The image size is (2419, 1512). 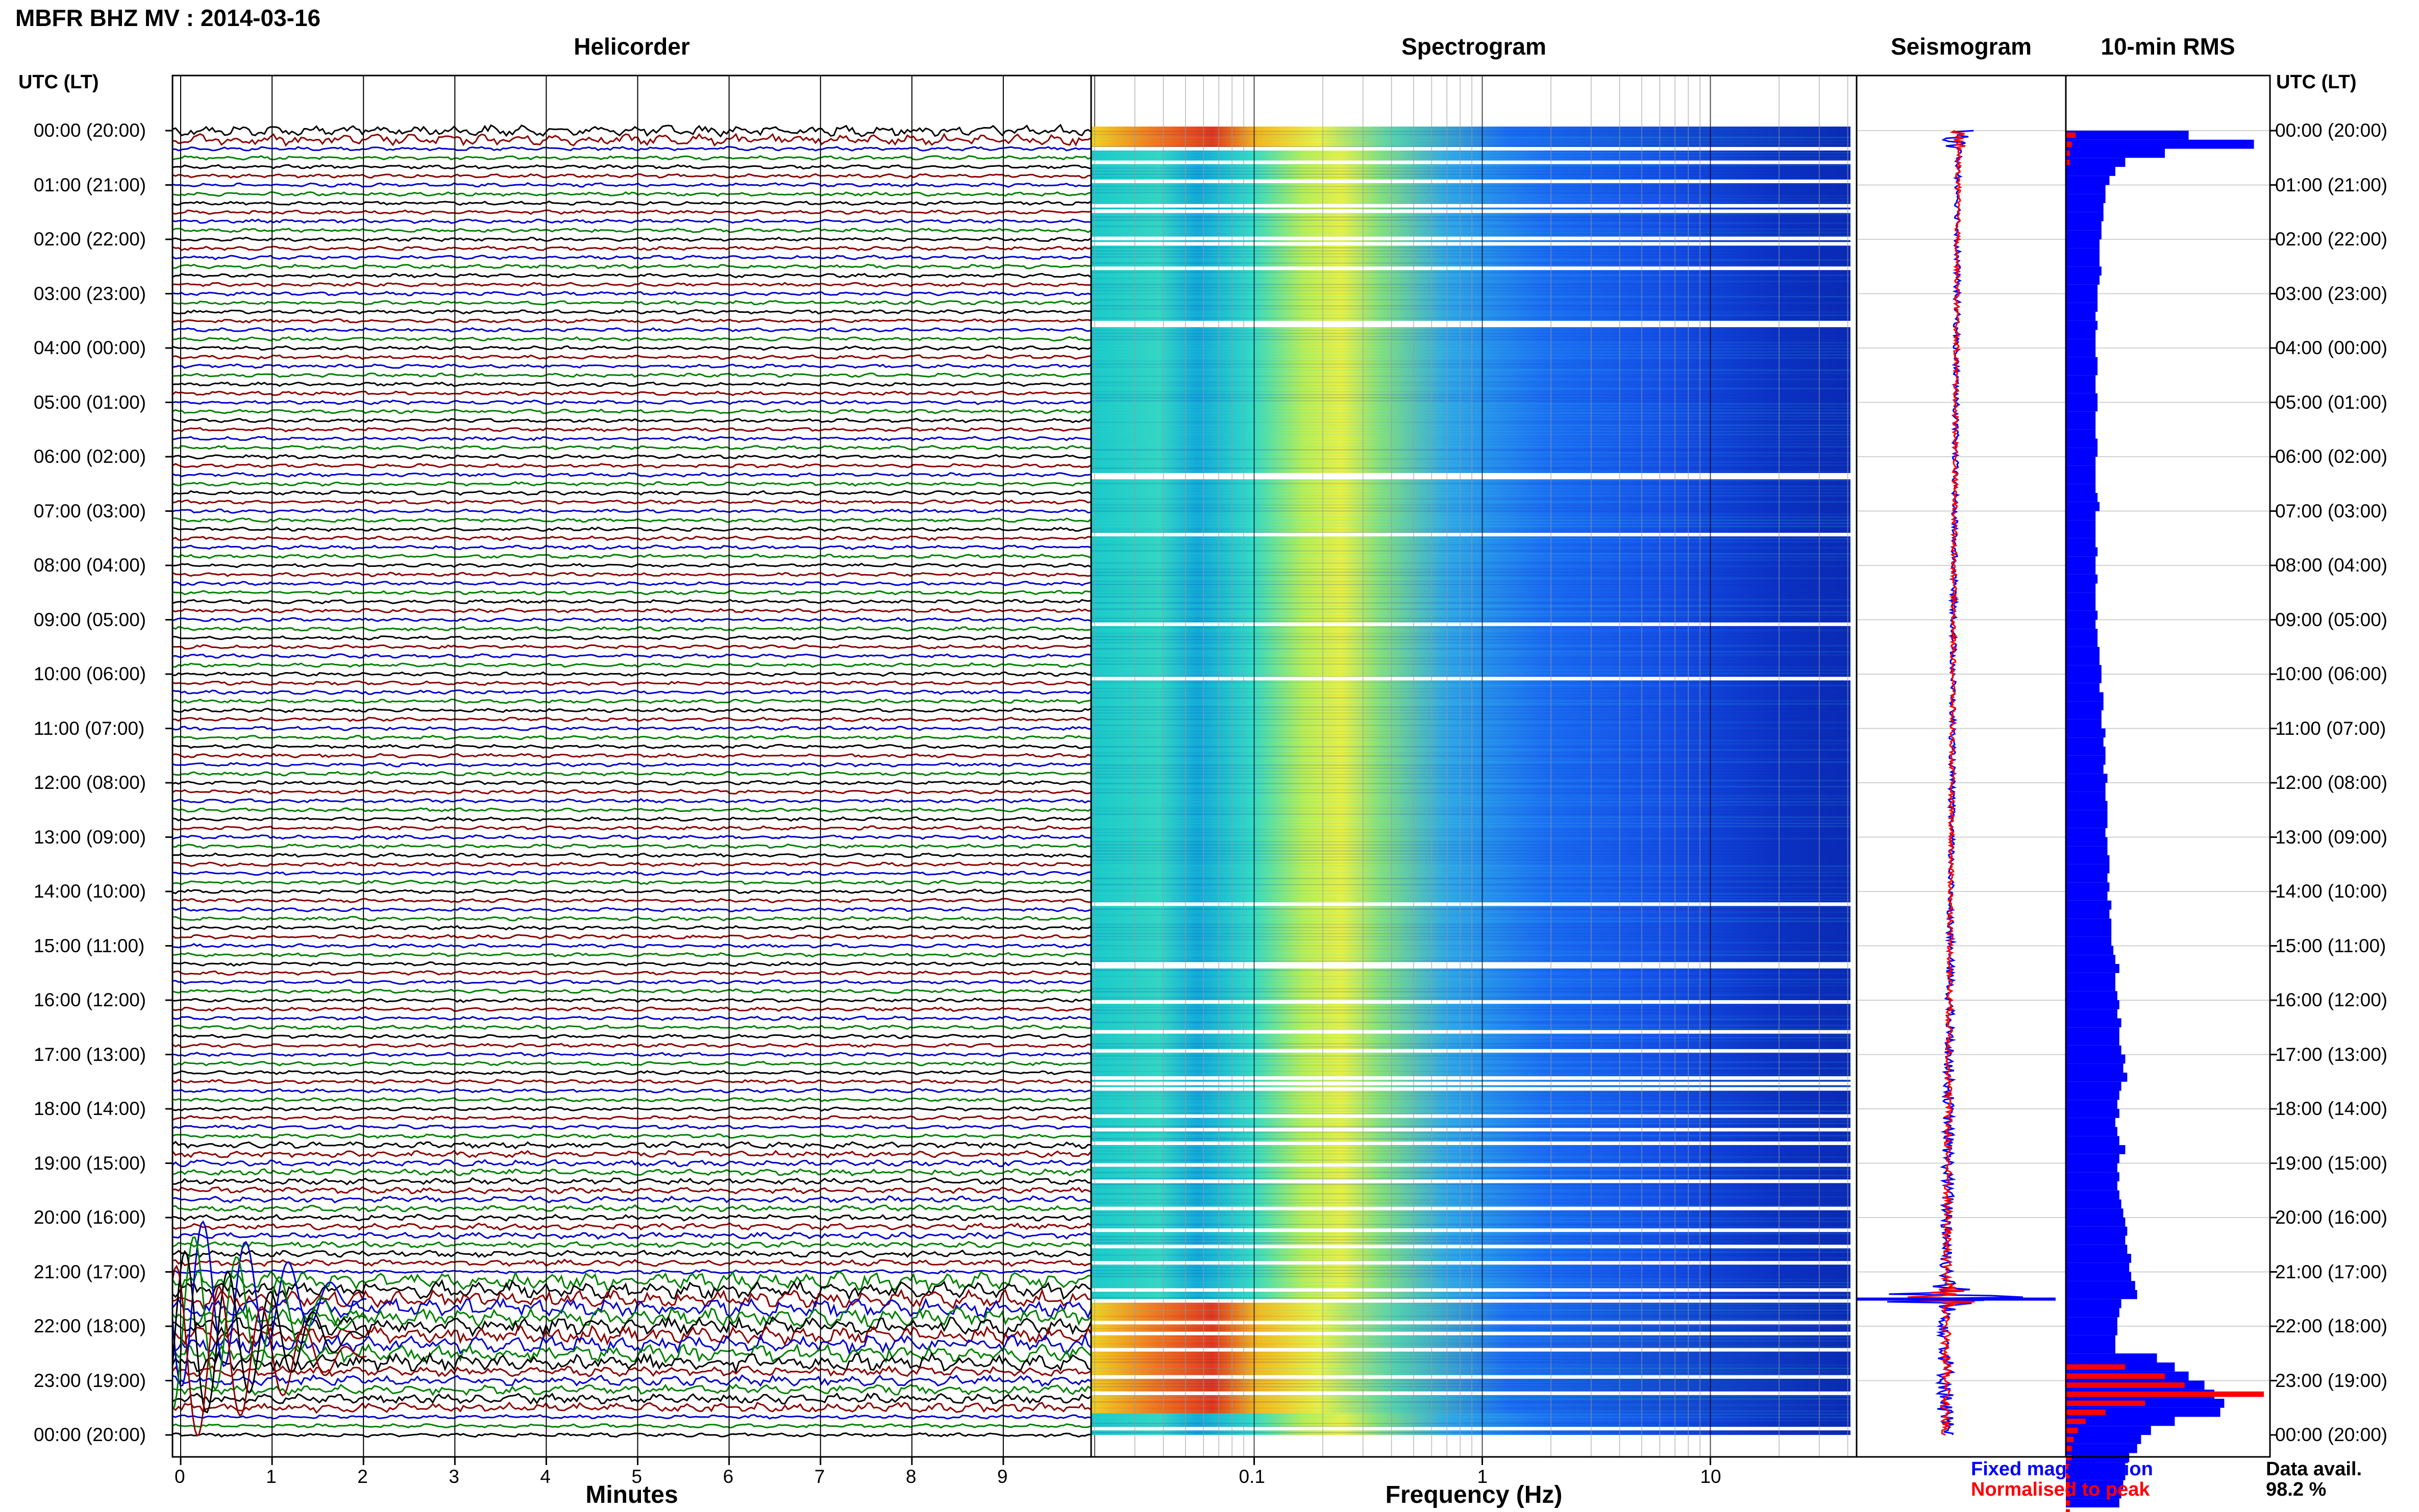 I want to click on legend-normalised: Normalised to peak, so click(x=2060, y=1489).